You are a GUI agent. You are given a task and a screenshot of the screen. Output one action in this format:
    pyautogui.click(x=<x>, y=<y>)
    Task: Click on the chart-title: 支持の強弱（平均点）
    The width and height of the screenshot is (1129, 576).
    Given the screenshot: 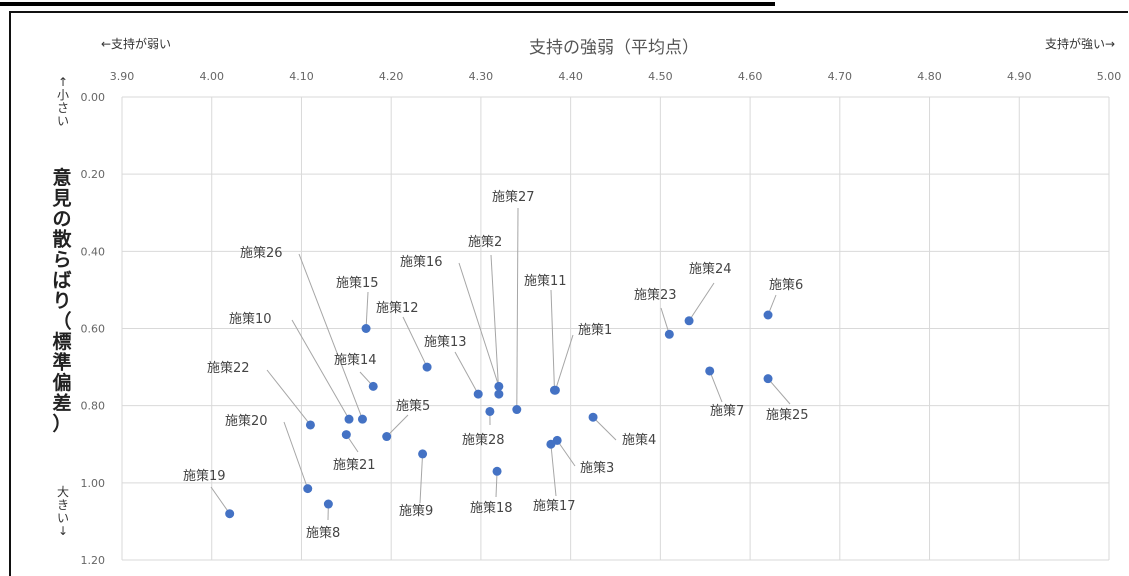 What is the action you would take?
    pyautogui.click(x=614, y=48)
    